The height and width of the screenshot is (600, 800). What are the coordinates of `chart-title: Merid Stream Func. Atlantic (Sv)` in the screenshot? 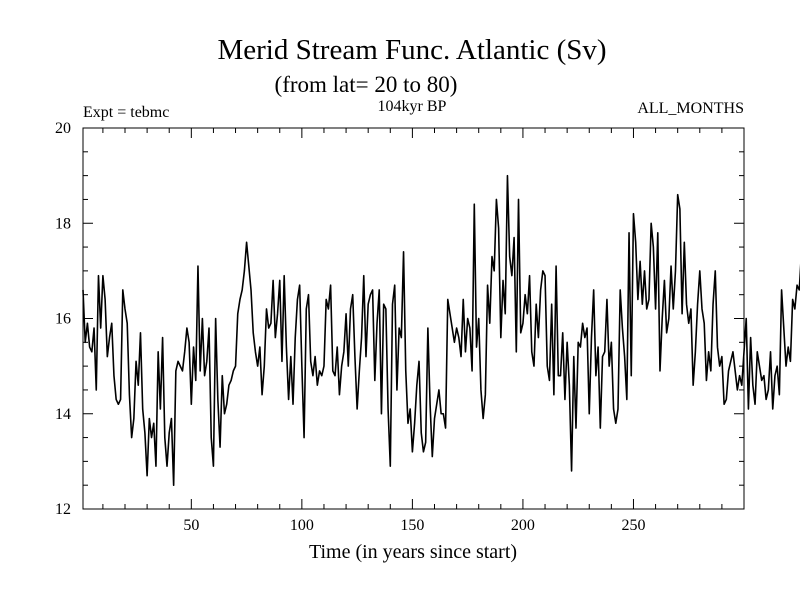 It's located at (411, 50).